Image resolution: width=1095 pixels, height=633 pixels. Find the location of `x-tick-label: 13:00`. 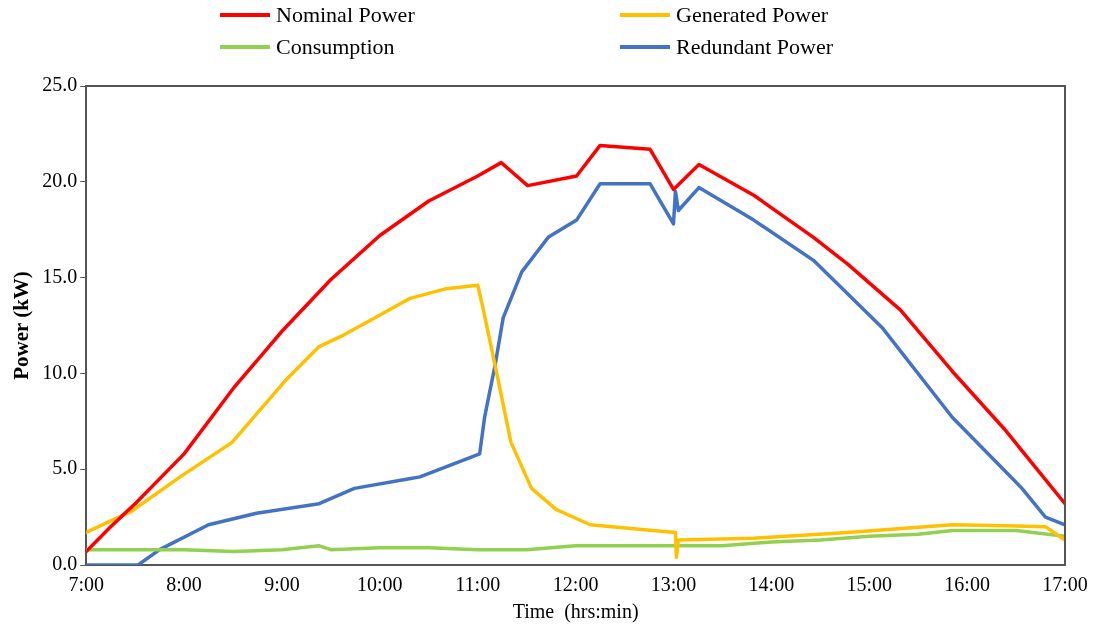

x-tick-label: 13:00 is located at coordinates (673, 584).